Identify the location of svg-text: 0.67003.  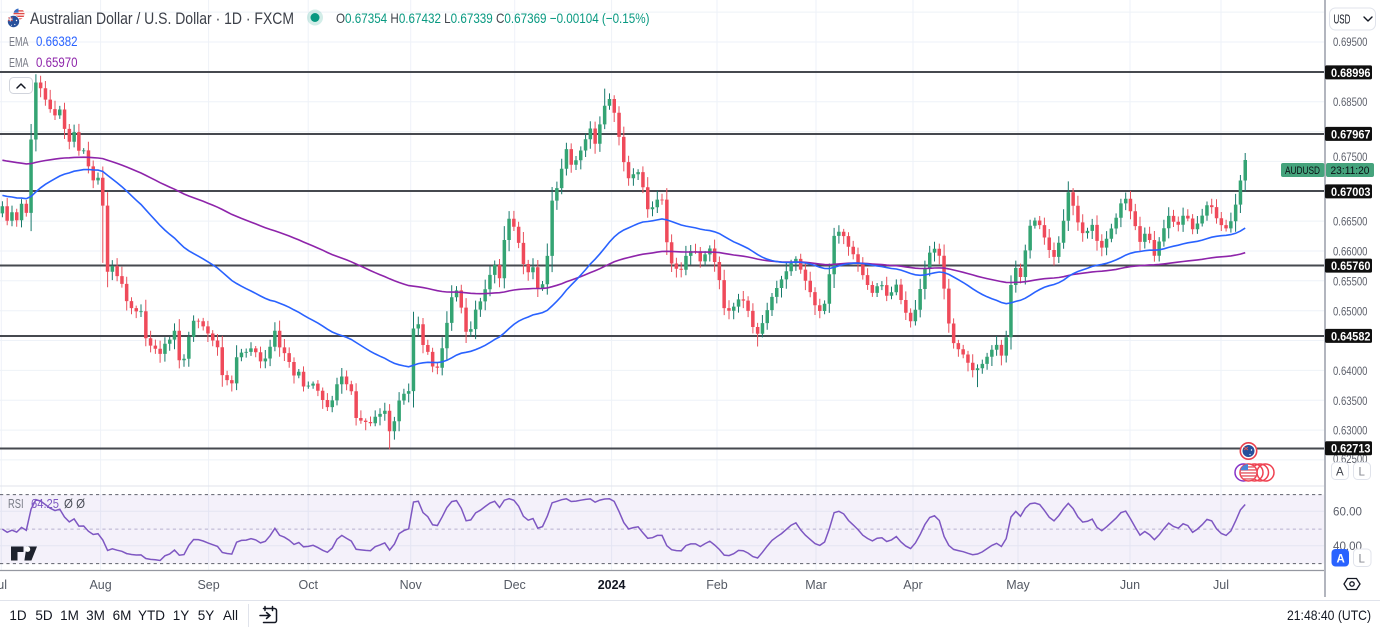
(1351, 192).